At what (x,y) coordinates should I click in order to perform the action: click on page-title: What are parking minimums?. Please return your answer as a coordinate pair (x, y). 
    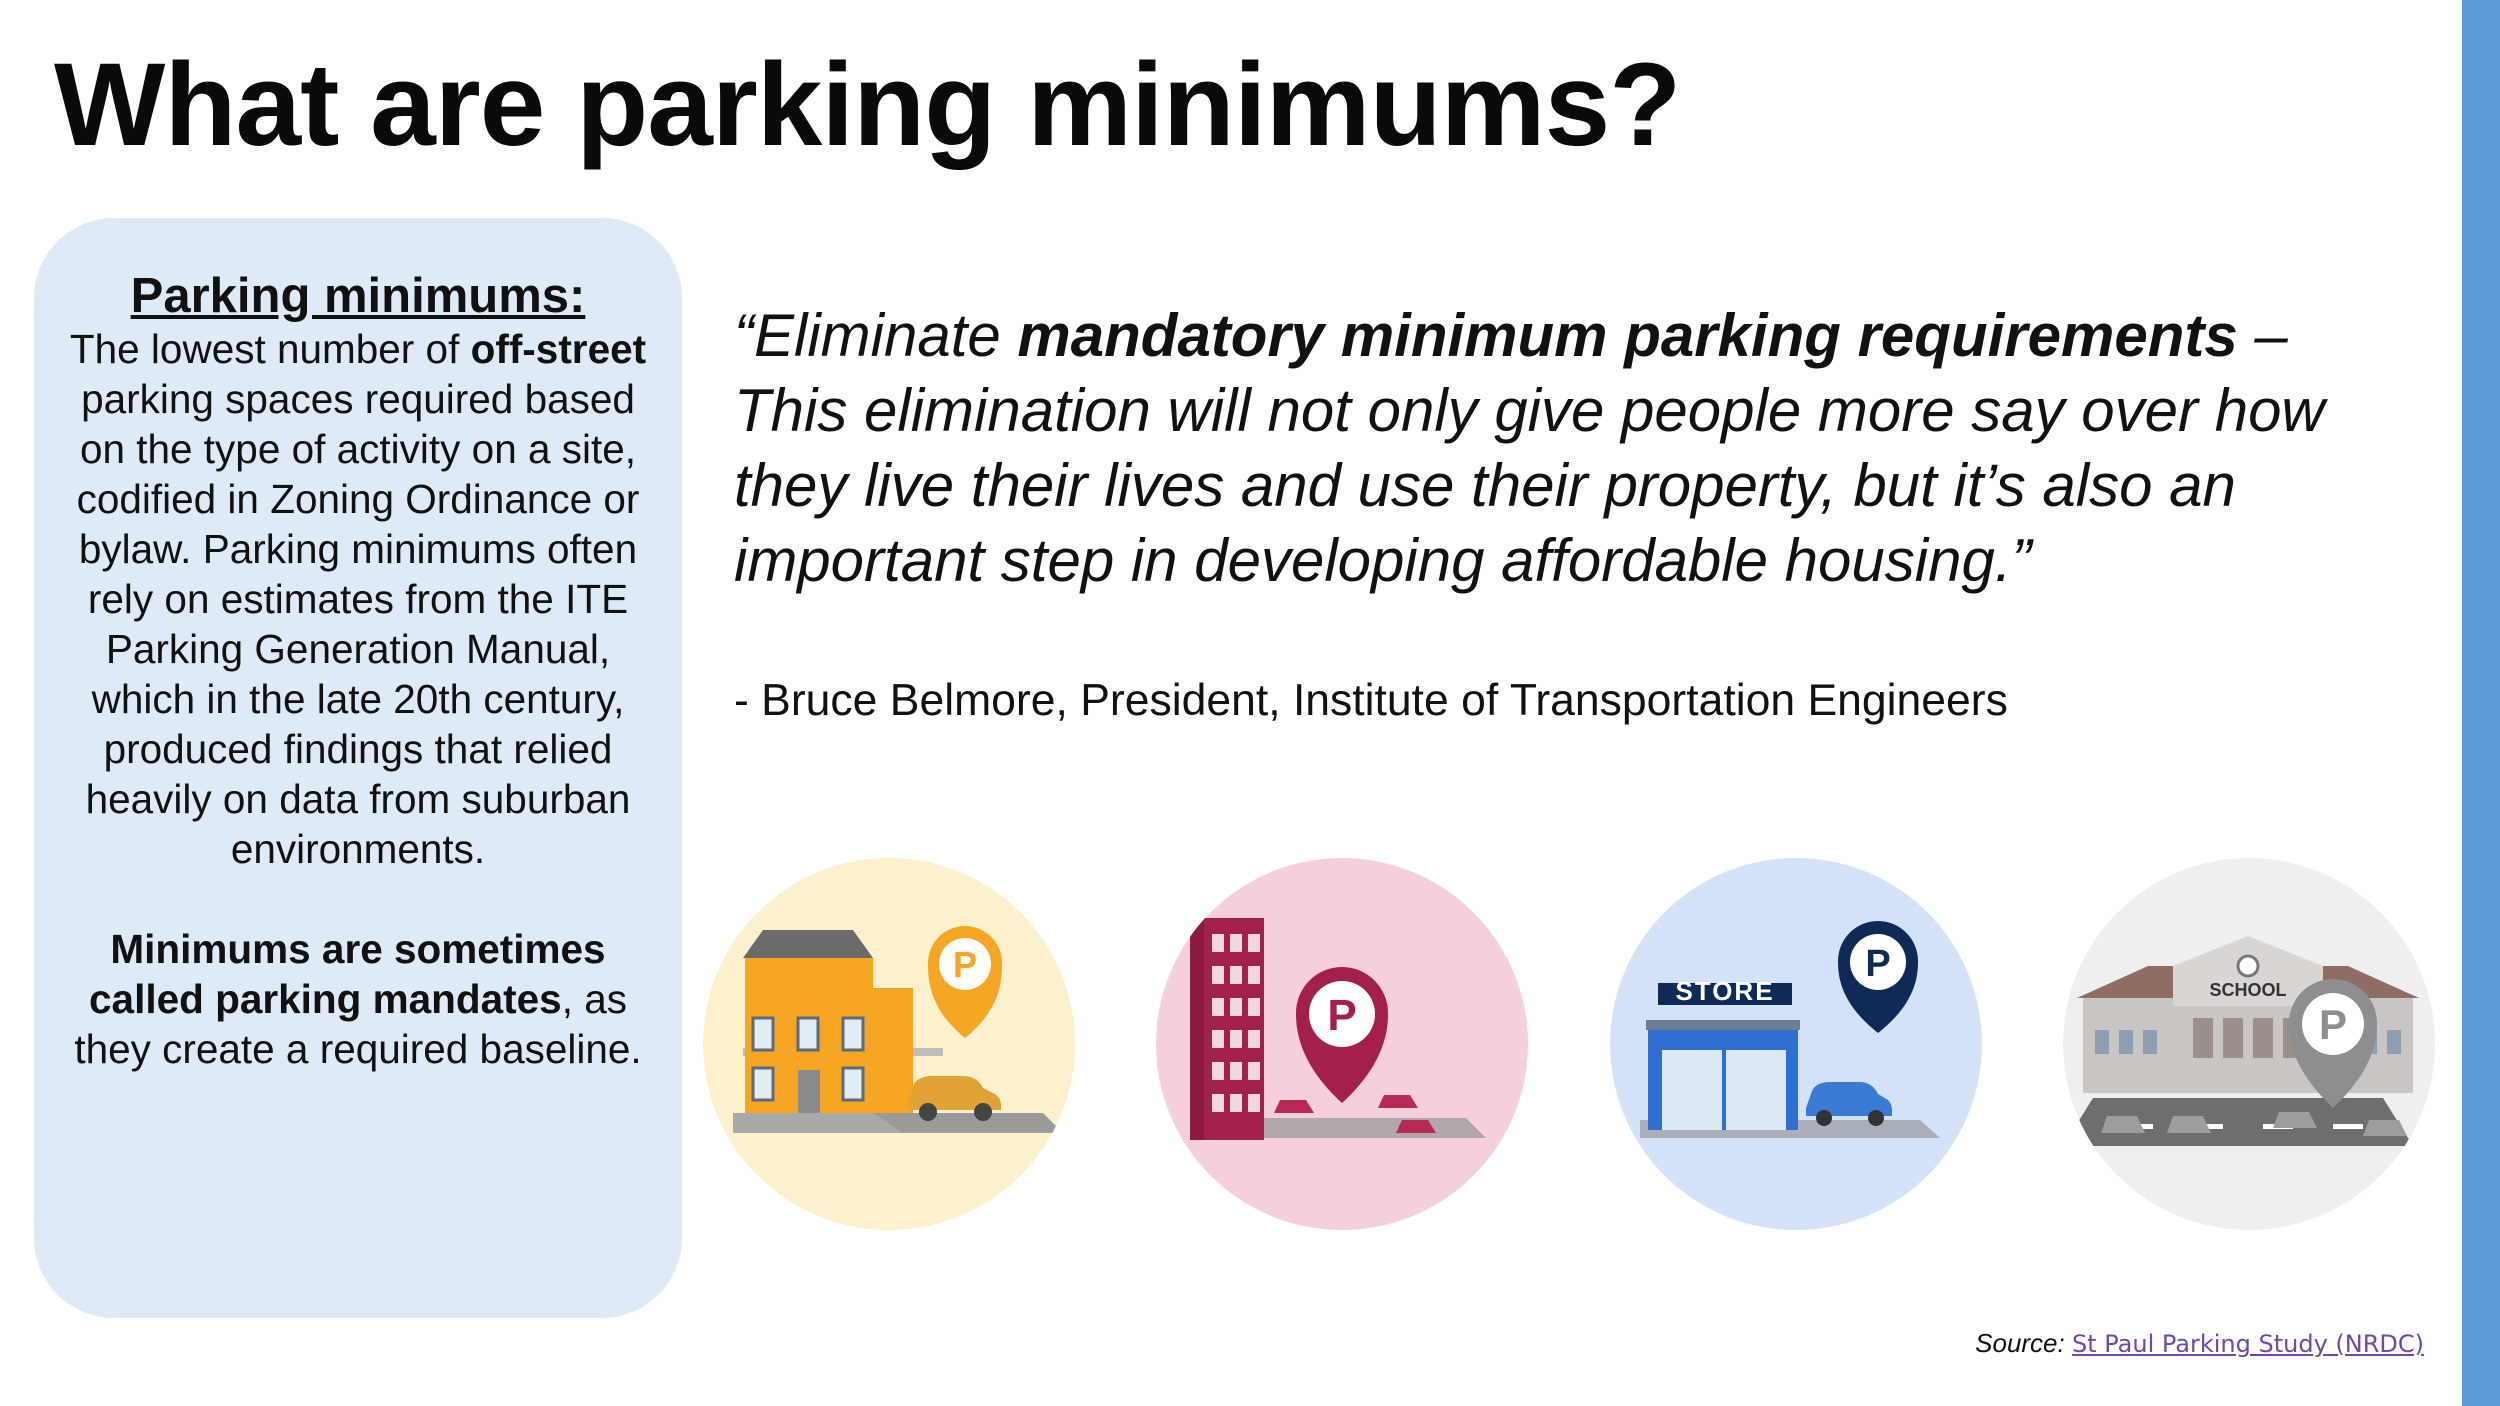
    Looking at the image, I should click on (867, 105).